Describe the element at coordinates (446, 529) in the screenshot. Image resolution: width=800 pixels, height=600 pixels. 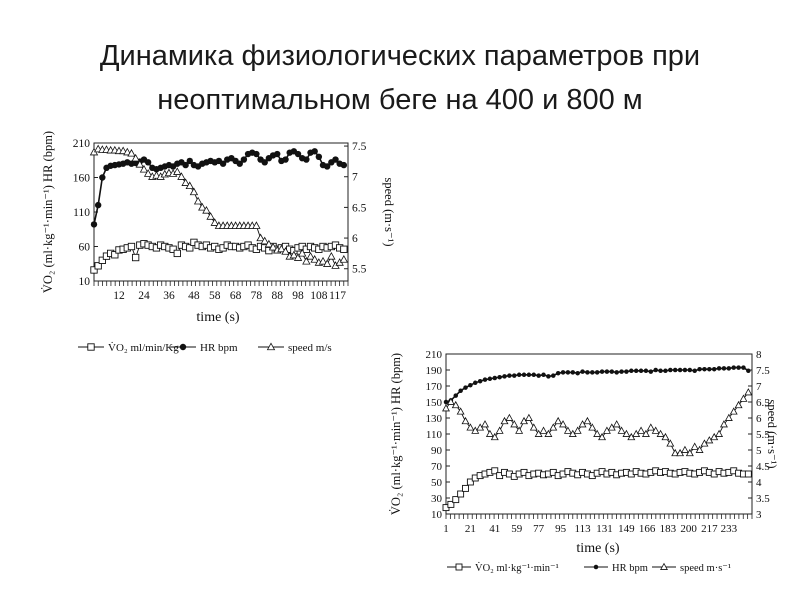
I see `x-tick-label: 1` at that location.